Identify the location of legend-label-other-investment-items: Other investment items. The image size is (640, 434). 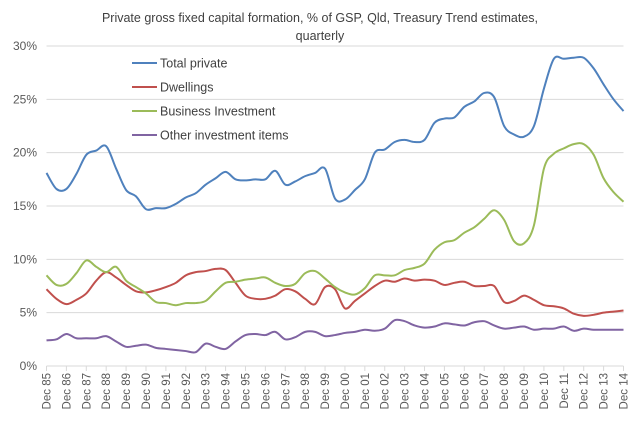
(224, 136).